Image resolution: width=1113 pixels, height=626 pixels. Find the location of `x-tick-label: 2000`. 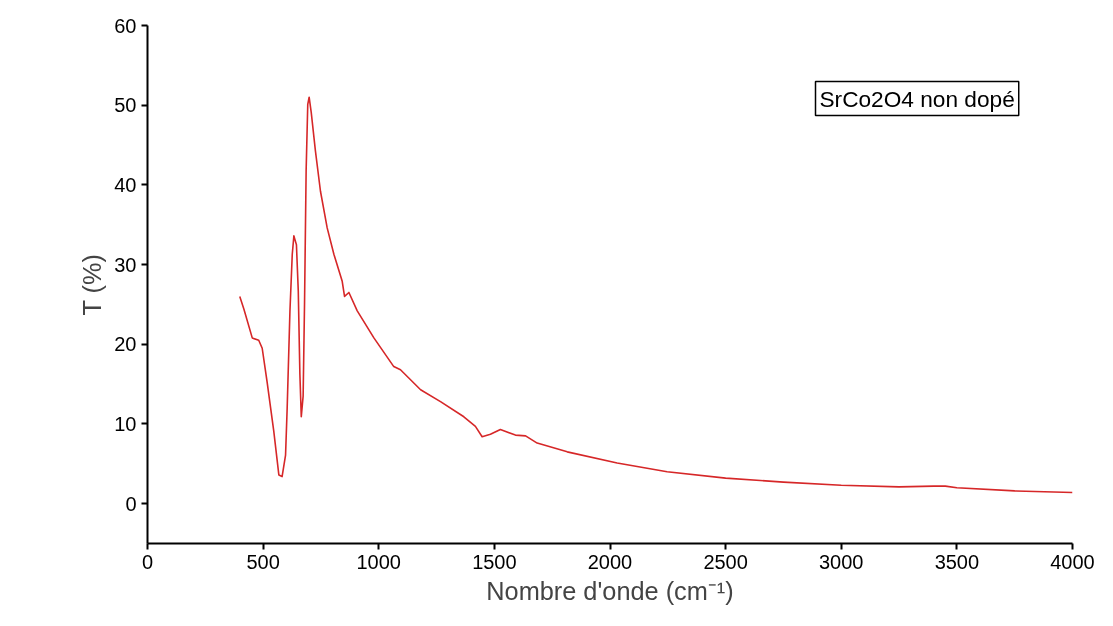

x-tick-label: 2000 is located at coordinates (610, 561).